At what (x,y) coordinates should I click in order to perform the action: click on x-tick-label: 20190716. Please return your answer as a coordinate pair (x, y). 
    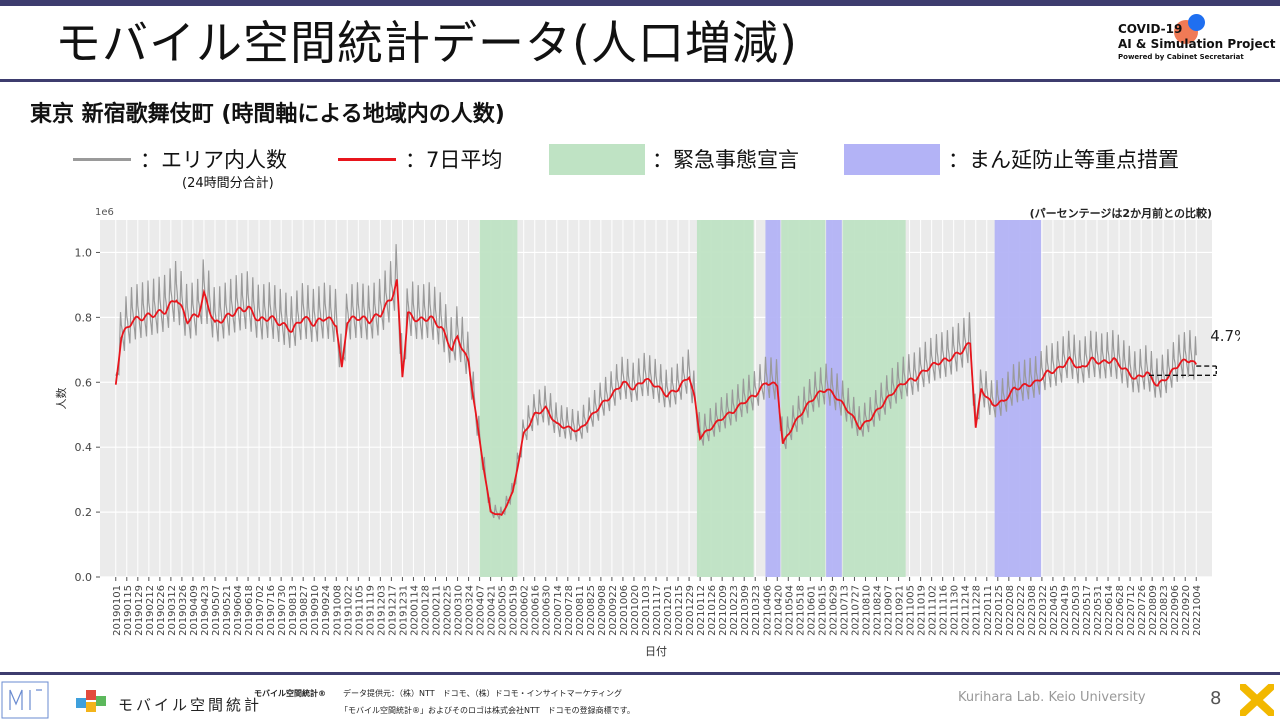
    Looking at the image, I should click on (271, 610).